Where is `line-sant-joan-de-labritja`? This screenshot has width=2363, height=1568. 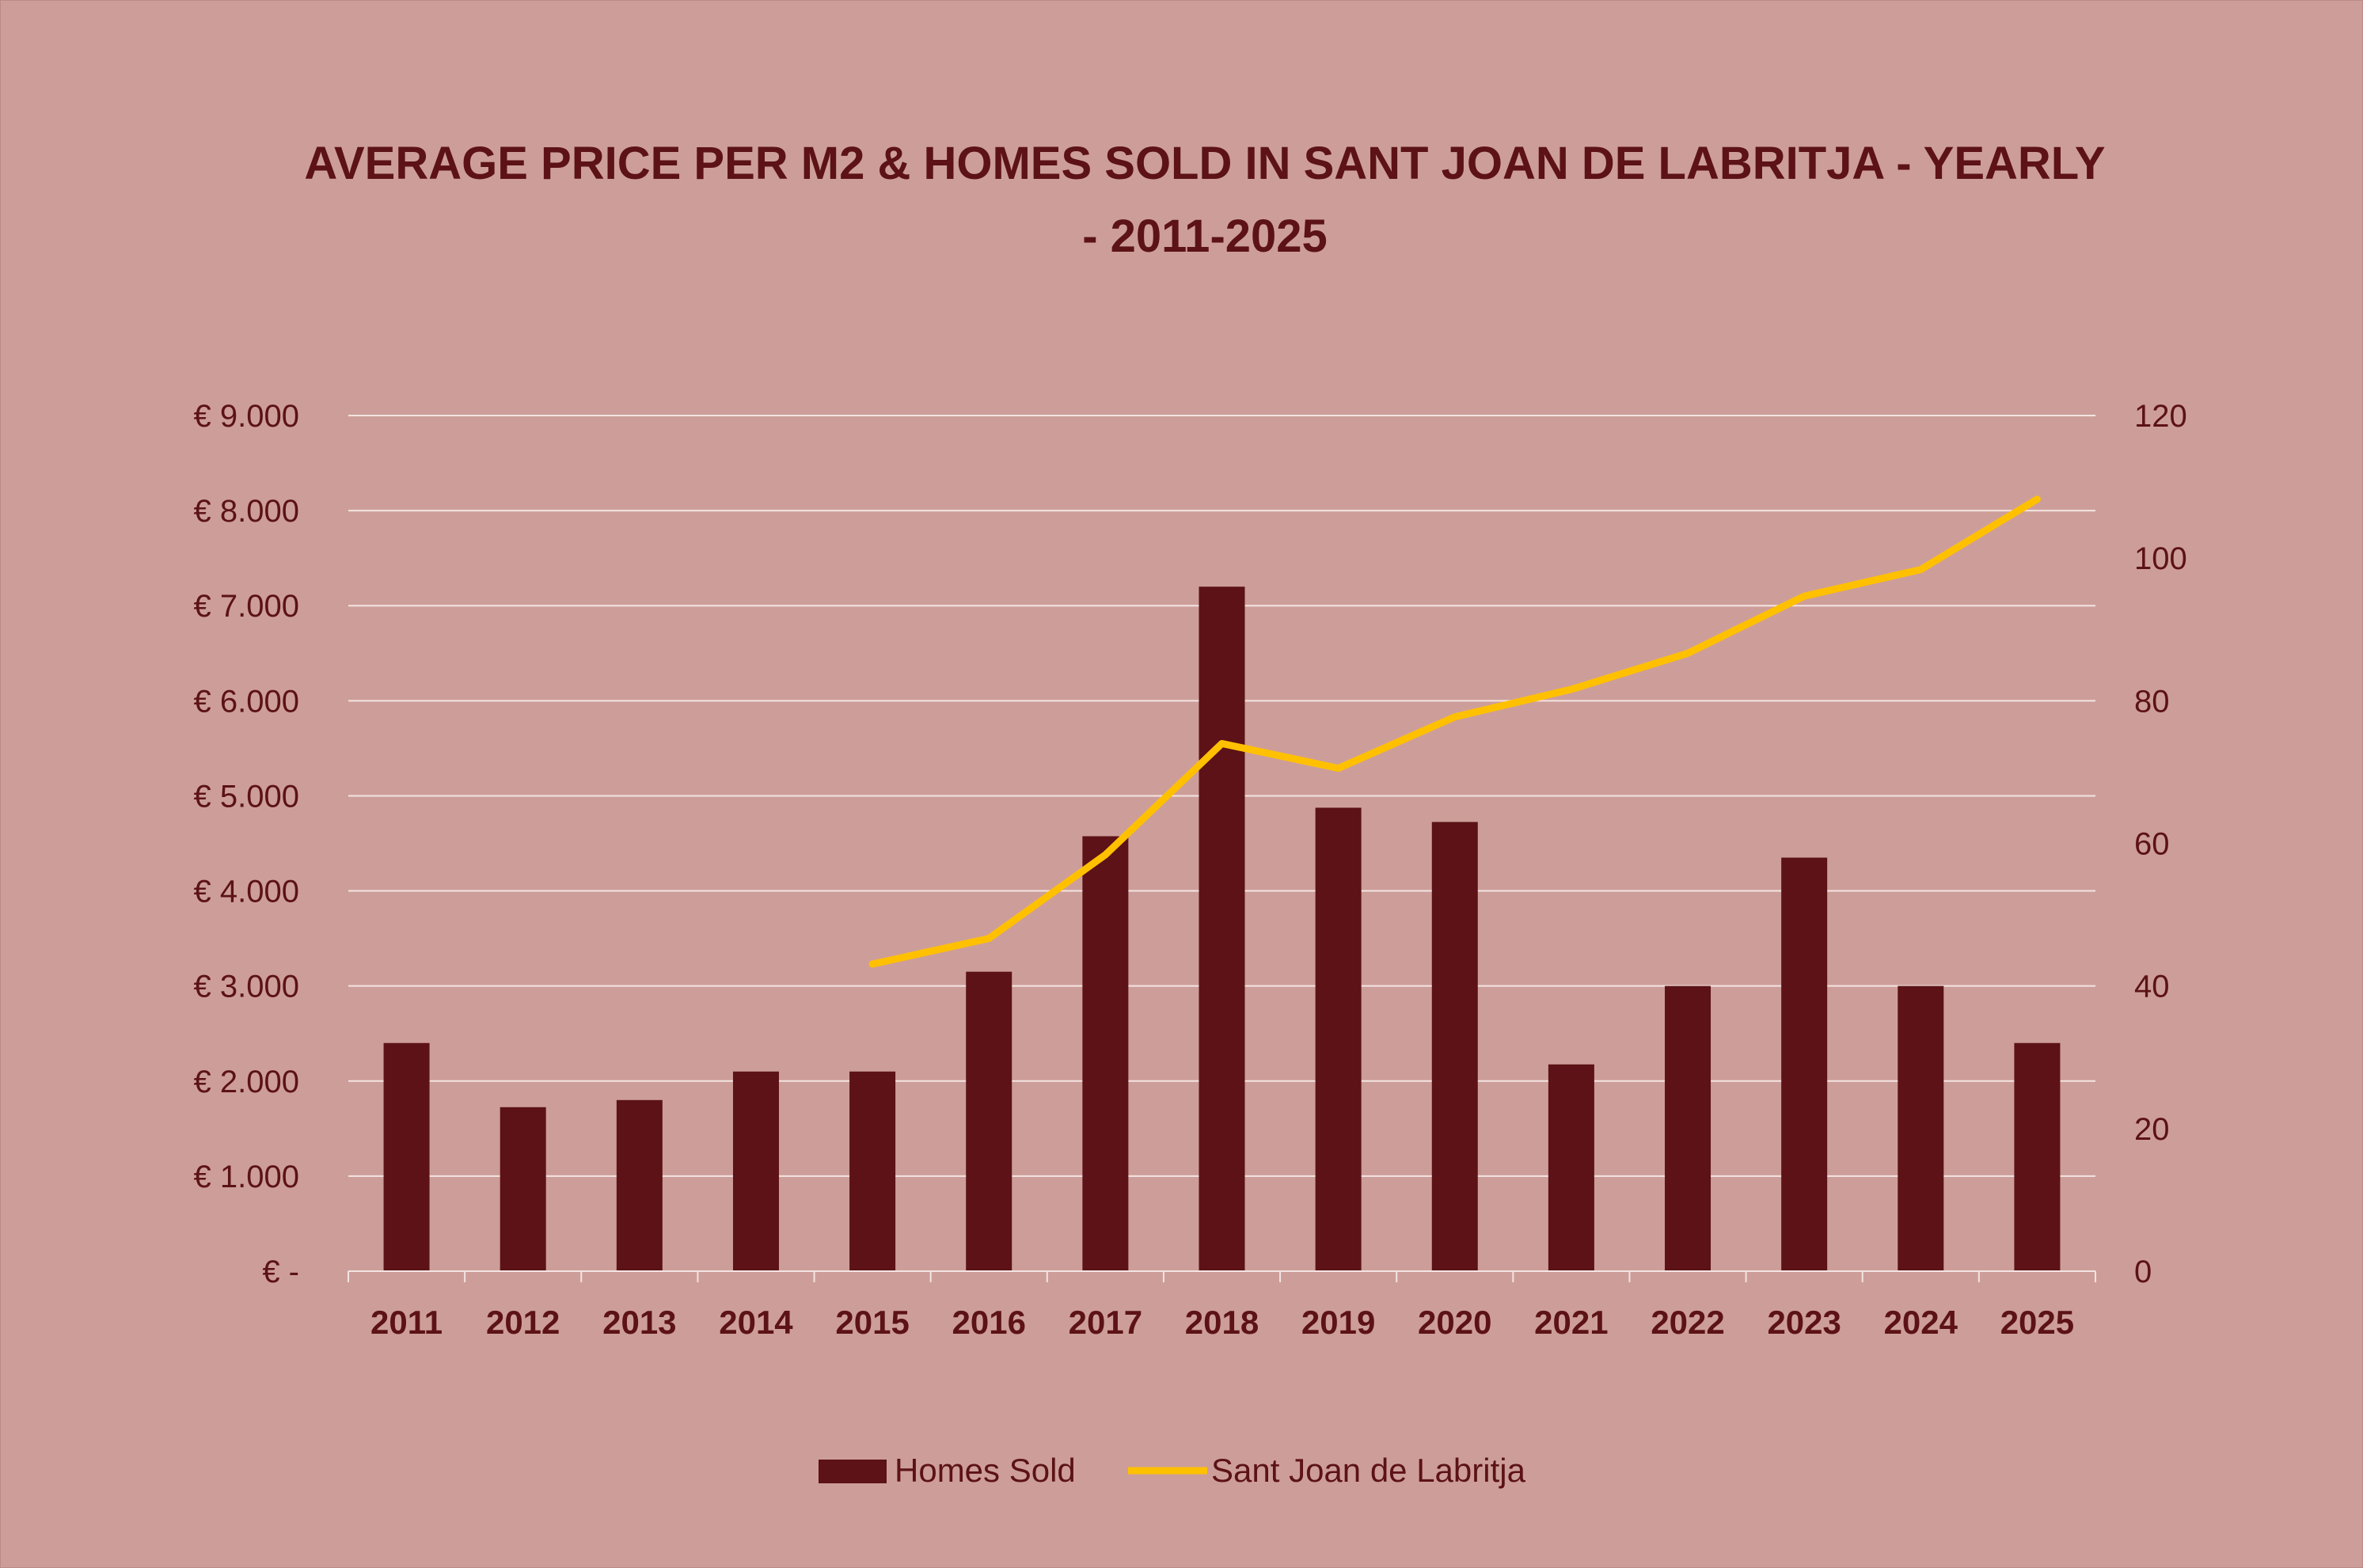
line-sant-joan-de-labritja is located at coordinates (1454, 731).